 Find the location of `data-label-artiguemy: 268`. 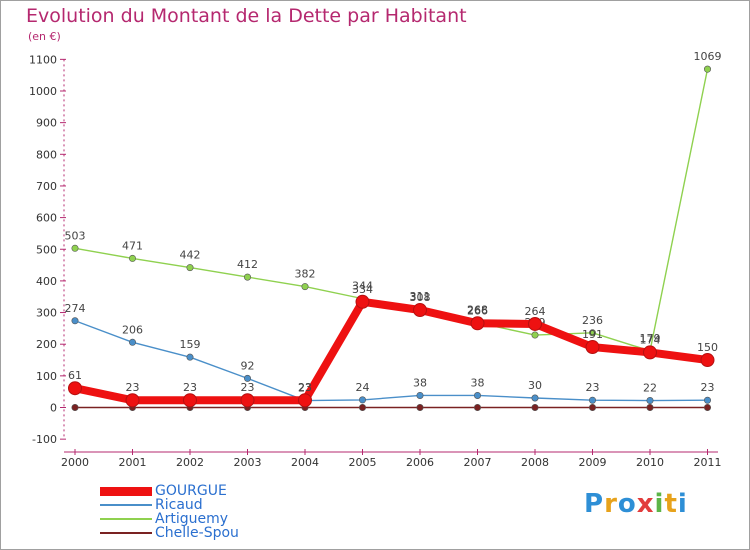

data-label-artiguemy: 268 is located at coordinates (477, 310).